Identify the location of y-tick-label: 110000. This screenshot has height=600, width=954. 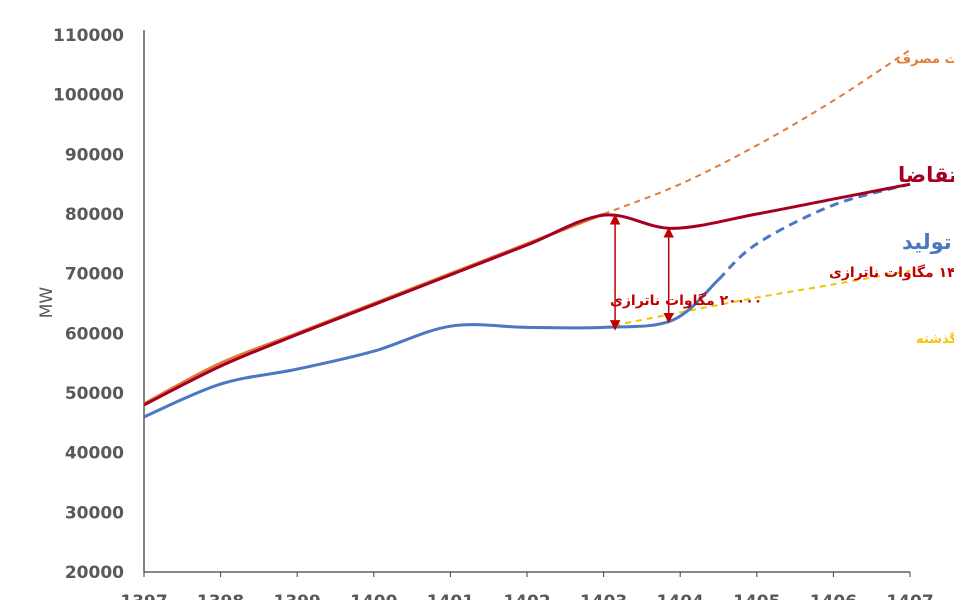
(88, 36).